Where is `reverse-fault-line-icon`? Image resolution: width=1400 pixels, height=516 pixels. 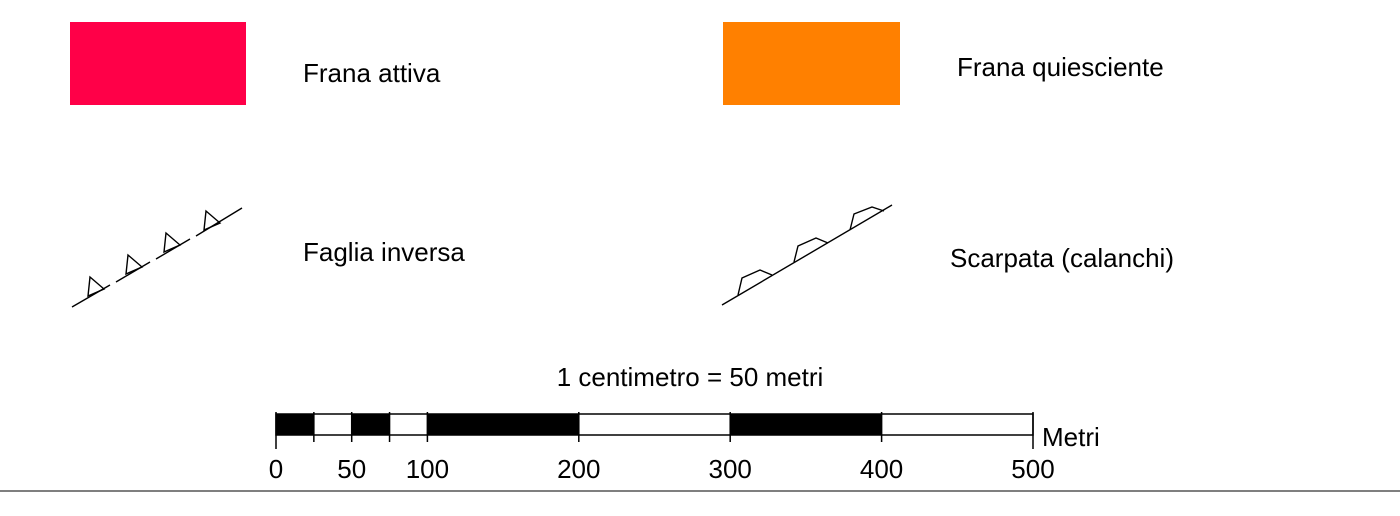
reverse-fault-line-icon is located at coordinates (157, 257).